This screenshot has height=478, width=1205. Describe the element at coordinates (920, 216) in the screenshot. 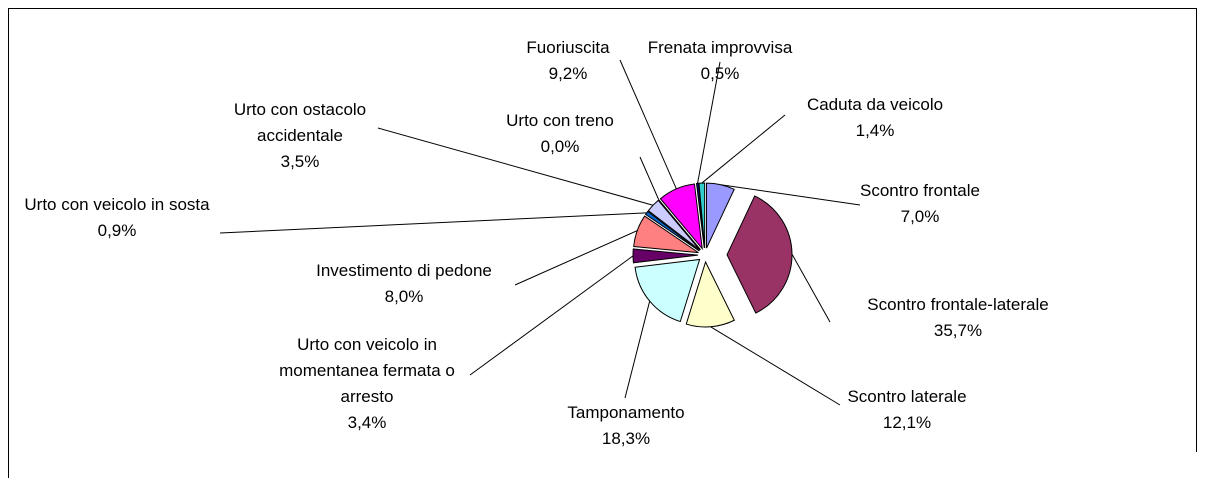

I see `slice-value-label: 7,0%` at that location.